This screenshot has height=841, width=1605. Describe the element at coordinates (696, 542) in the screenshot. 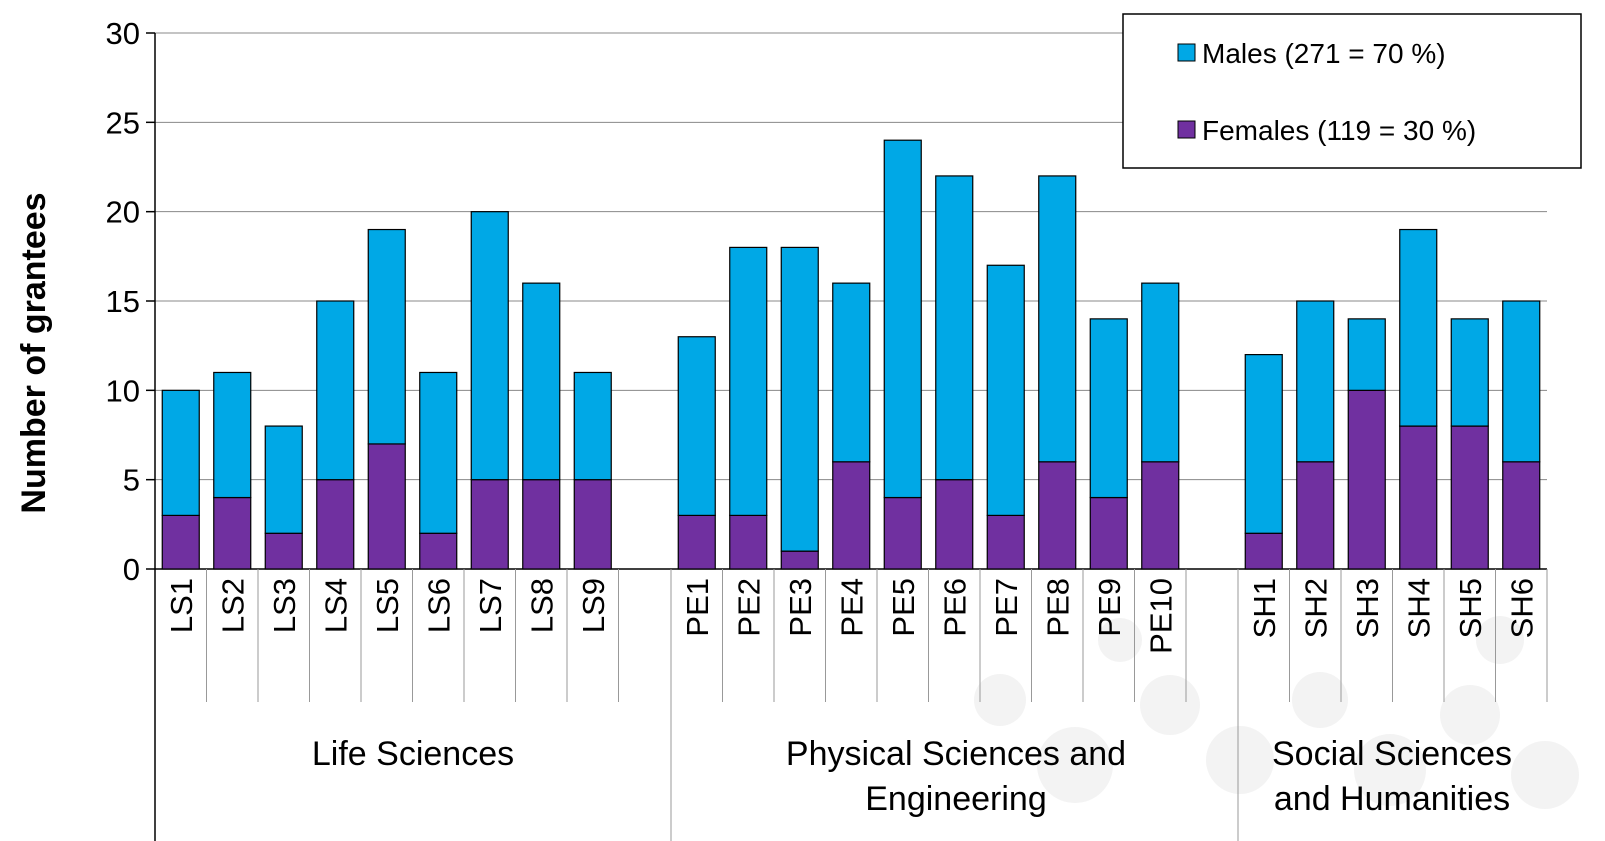

I see `bar-females-pe1` at that location.